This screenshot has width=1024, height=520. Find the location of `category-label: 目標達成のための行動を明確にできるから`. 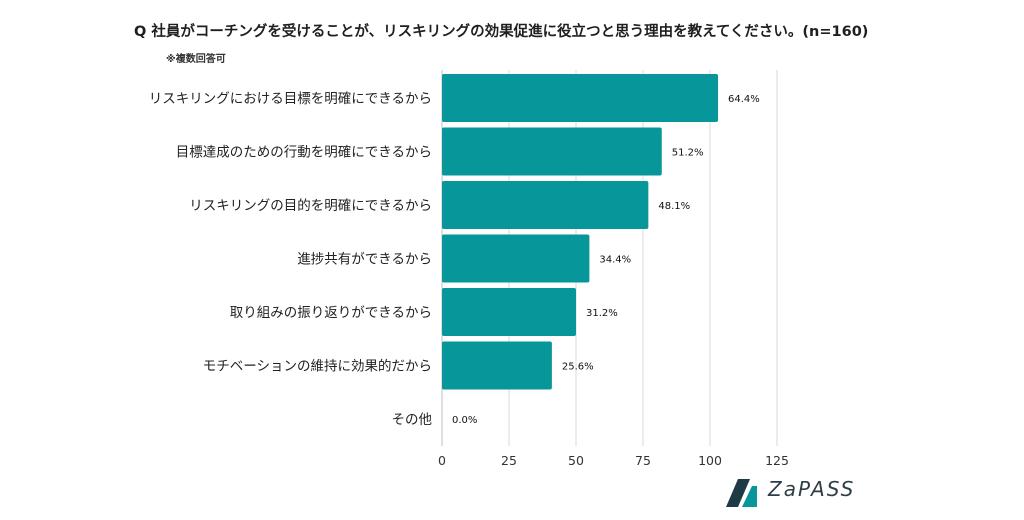

category-label: 目標達成のための行動を明確にできるから is located at coordinates (304, 153).